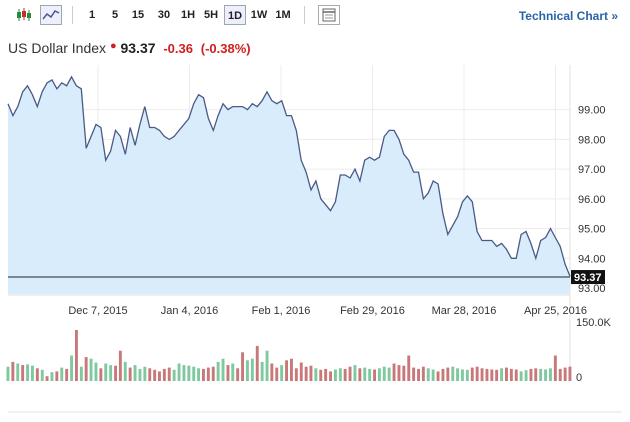 The image size is (630, 422). What do you see at coordinates (92, 15) in the screenshot?
I see `interval-1: 1` at bounding box center [92, 15].